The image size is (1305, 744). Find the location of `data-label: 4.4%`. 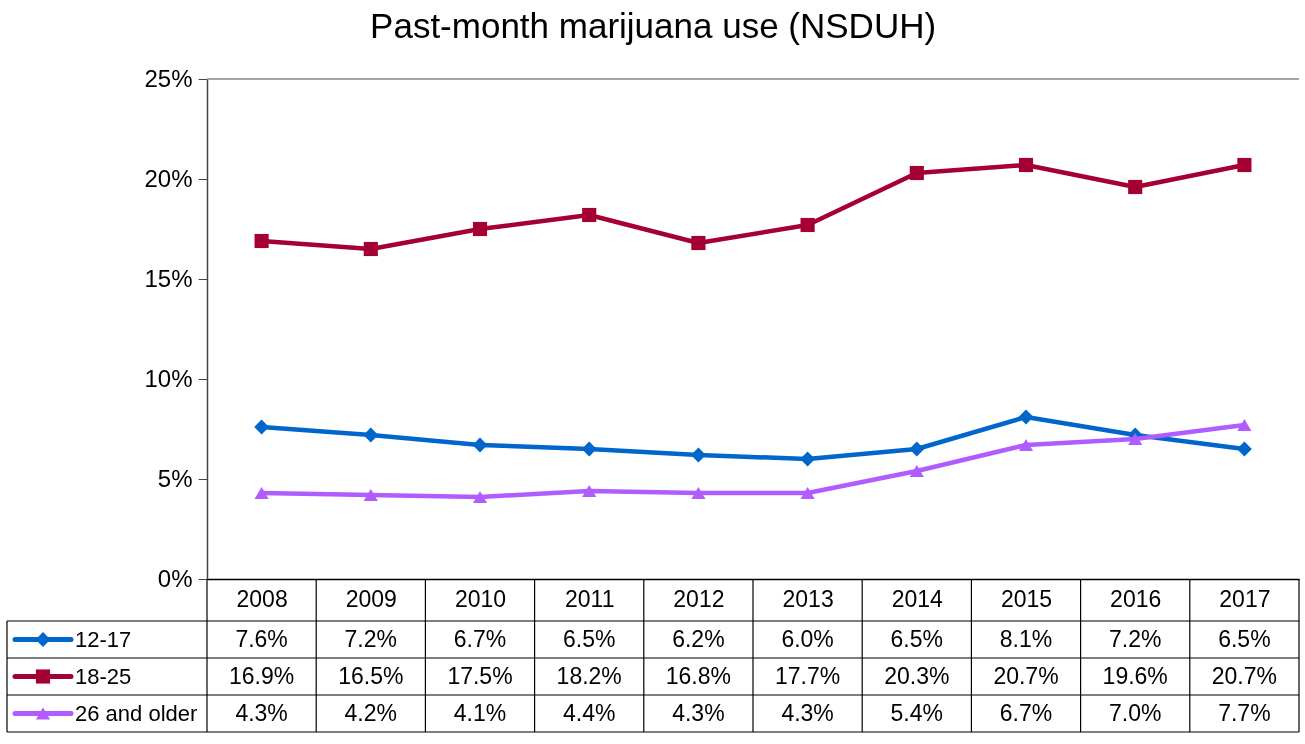

data-label: 4.4% is located at coordinates (589, 712).